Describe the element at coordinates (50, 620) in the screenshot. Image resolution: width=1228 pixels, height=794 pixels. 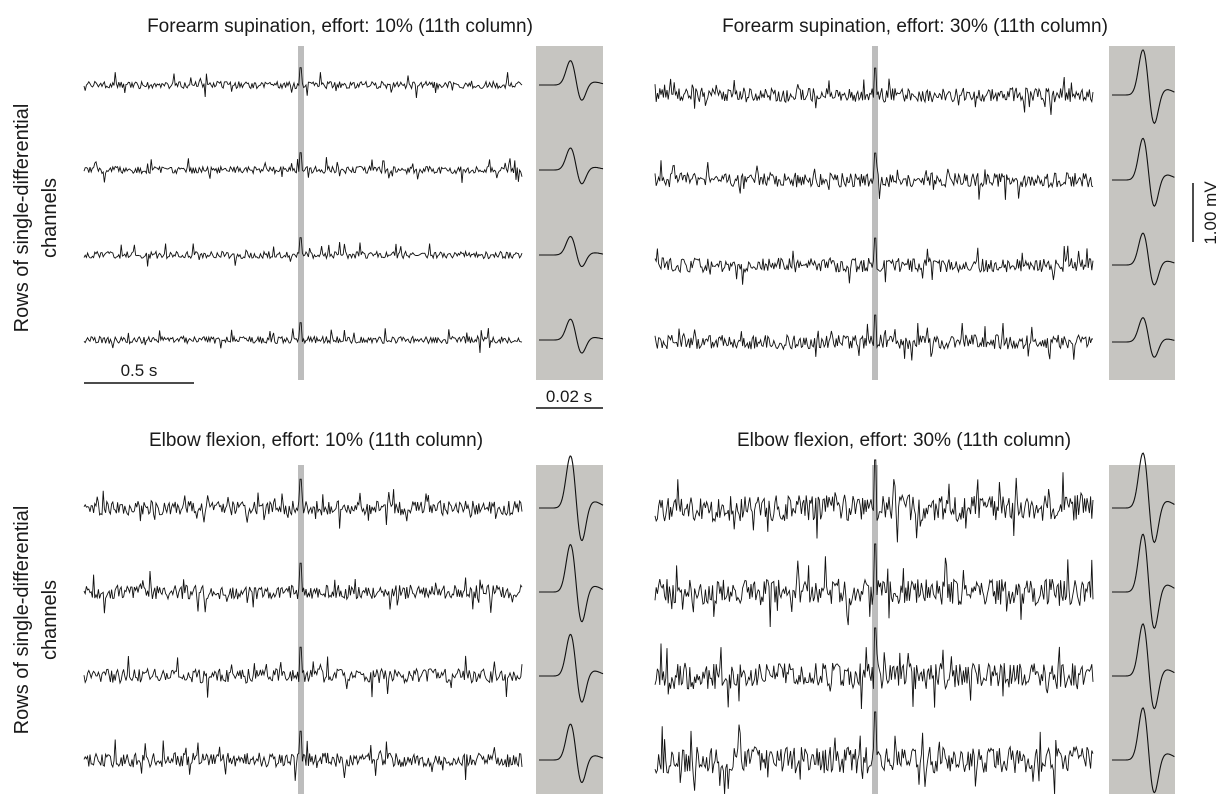
I see `y-axis-label-bottom-line2: channels` at that location.